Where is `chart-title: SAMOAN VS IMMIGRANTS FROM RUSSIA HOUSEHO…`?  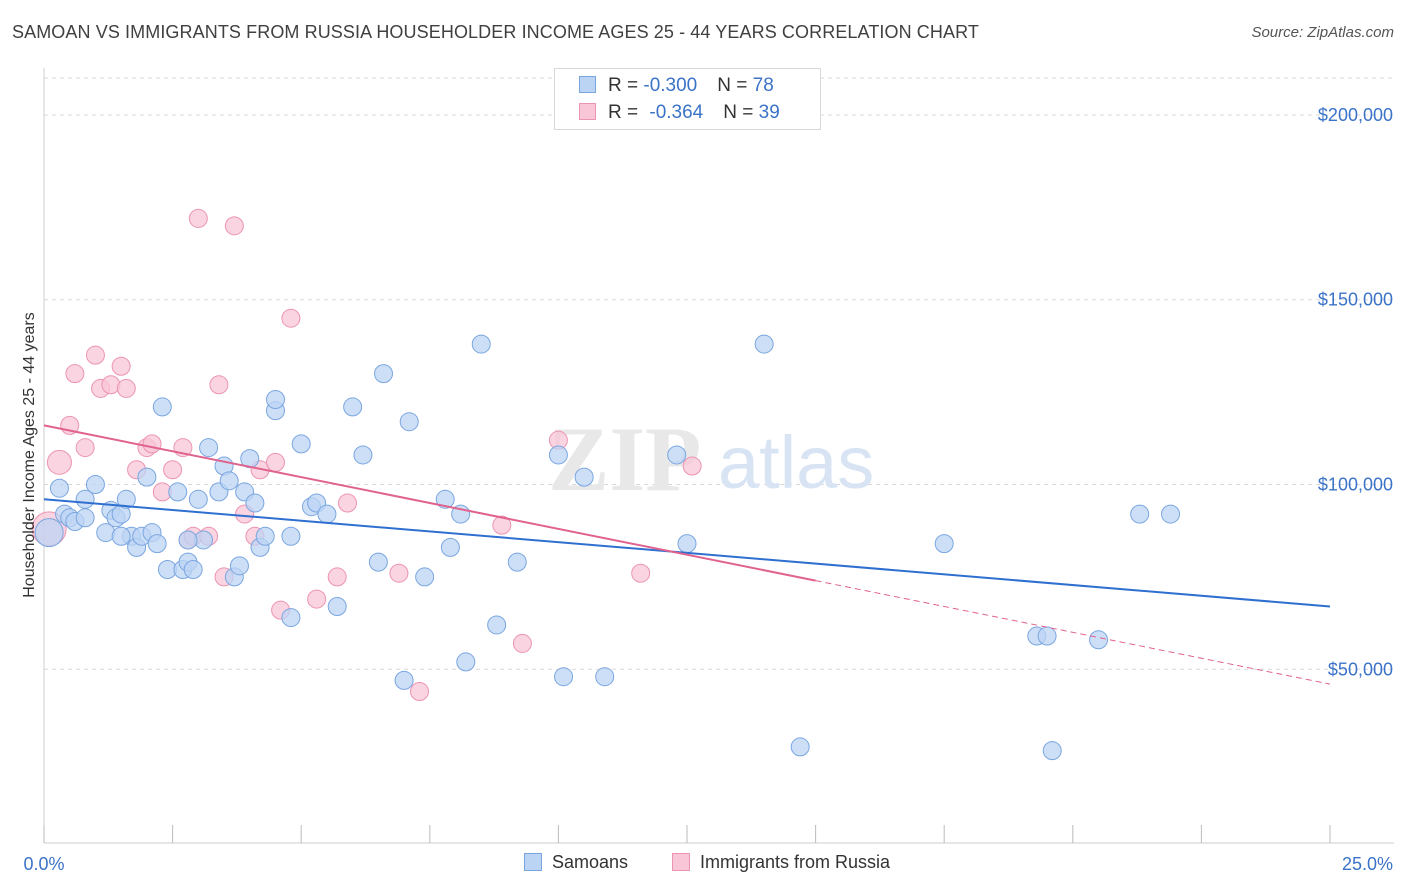 chart-title: SAMOAN VS IMMIGRANTS FROM RUSSIA HOUSEHO… is located at coordinates (495, 32).